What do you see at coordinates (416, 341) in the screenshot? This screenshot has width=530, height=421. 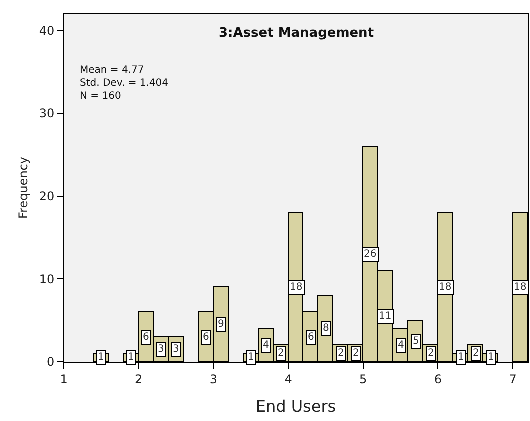 I see `data-label: 5` at bounding box center [416, 341].